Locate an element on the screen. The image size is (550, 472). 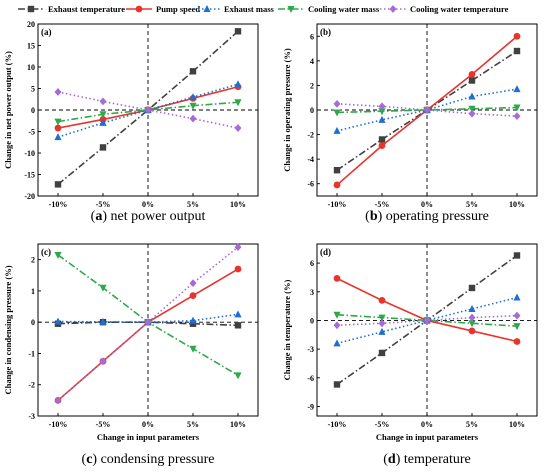
y-tick-label: -4 is located at coordinates (310, 159).